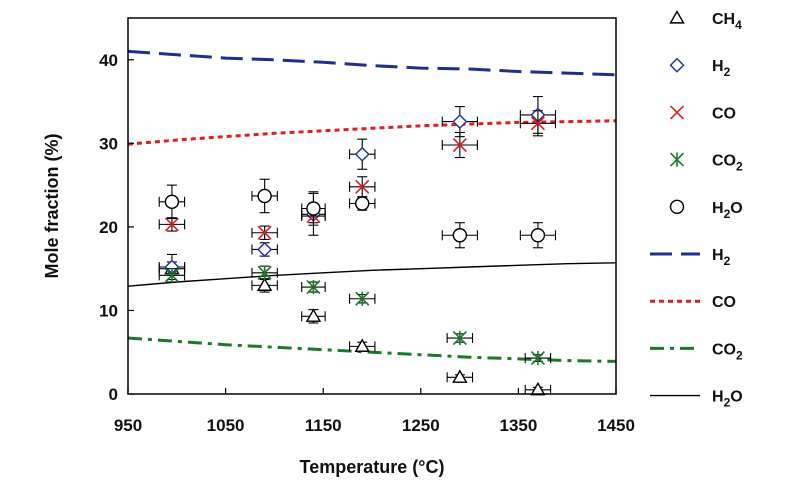 The width and height of the screenshot is (800, 492). Describe the element at coordinates (128, 425) in the screenshot. I see `x-tick-label: 950` at that location.